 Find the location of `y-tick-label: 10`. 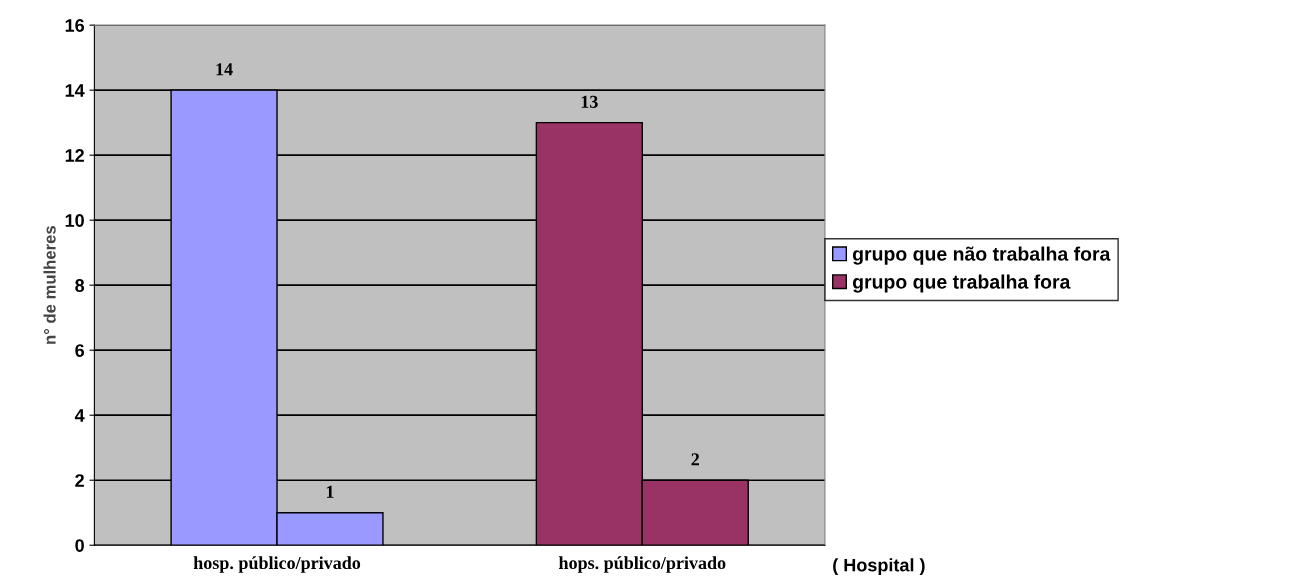

y-tick-label: 10 is located at coordinates (74, 220).